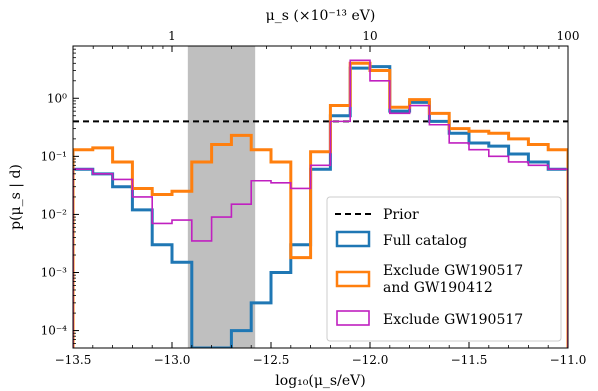 Image resolution: width=598 pixels, height=391 pixels. What do you see at coordinates (401, 215) in the screenshot?
I see `legend-label-prior: Prior` at bounding box center [401, 215].